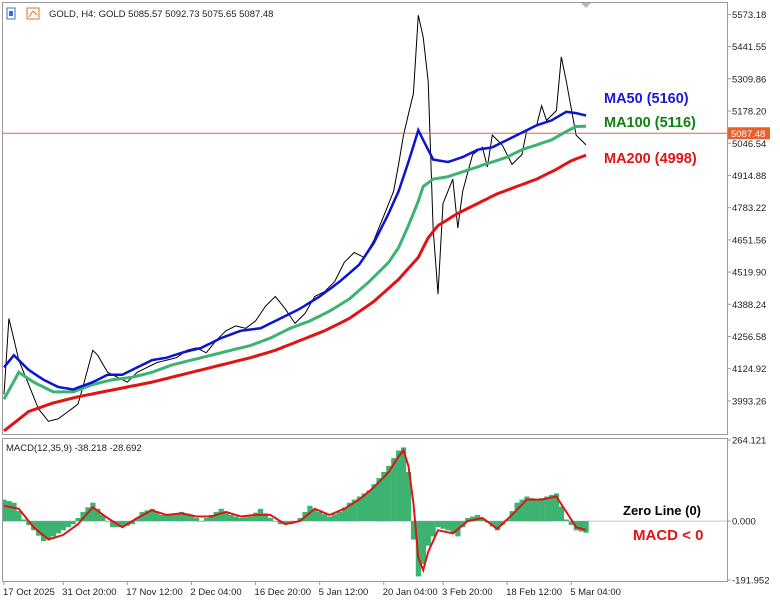 Image resolution: width=780 pixels, height=607 pixels. What do you see at coordinates (89, 592) in the screenshot?
I see `time-axis-label: 31 Oct 20:00` at bounding box center [89, 592].